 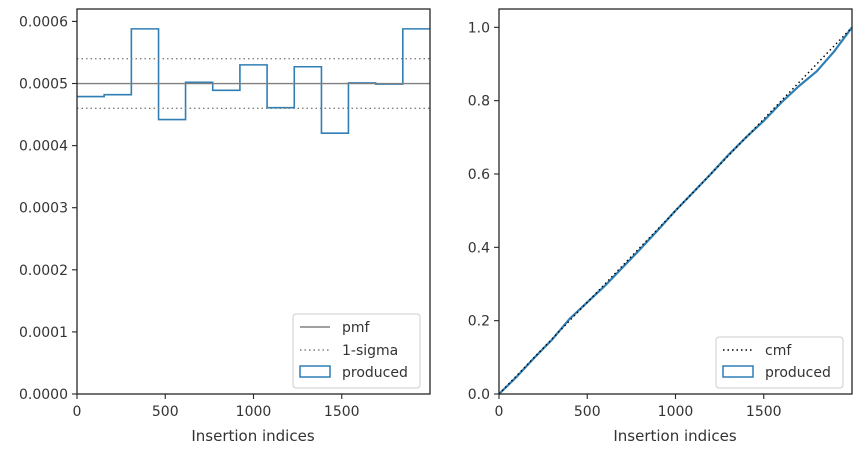 I want to click on left-ytick-label-2: 0.0002, so click(x=43, y=271).